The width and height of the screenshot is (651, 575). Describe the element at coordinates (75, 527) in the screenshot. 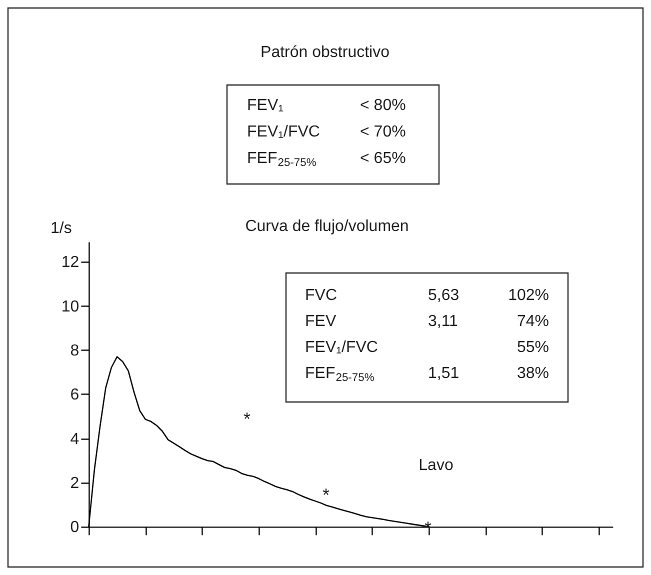

I see `y-tick-label: 0` at that location.